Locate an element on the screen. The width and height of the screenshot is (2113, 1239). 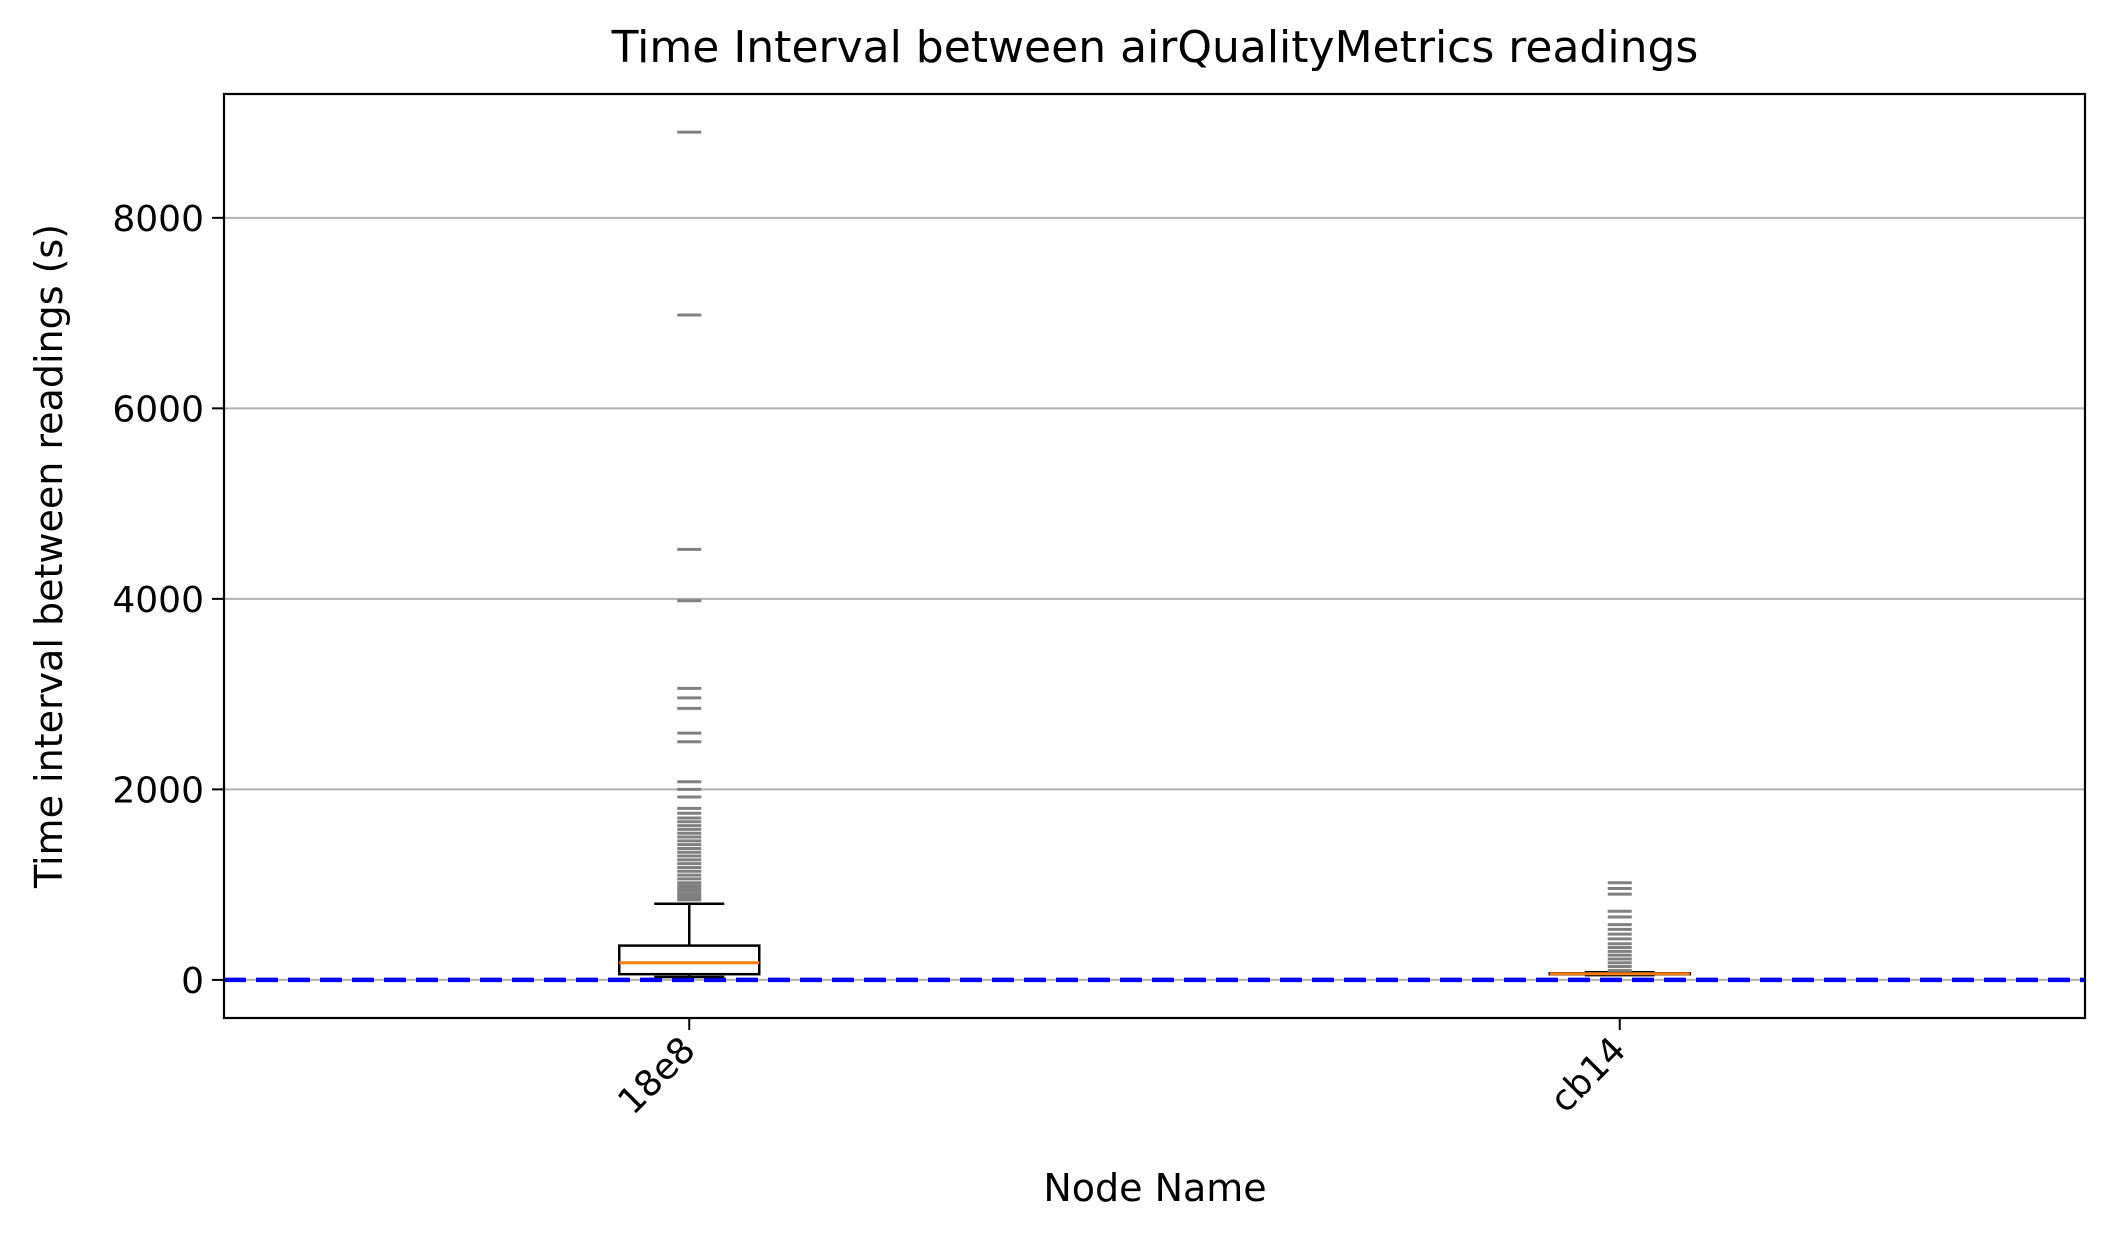
y-tick-label: 2000 is located at coordinates (158, 790).